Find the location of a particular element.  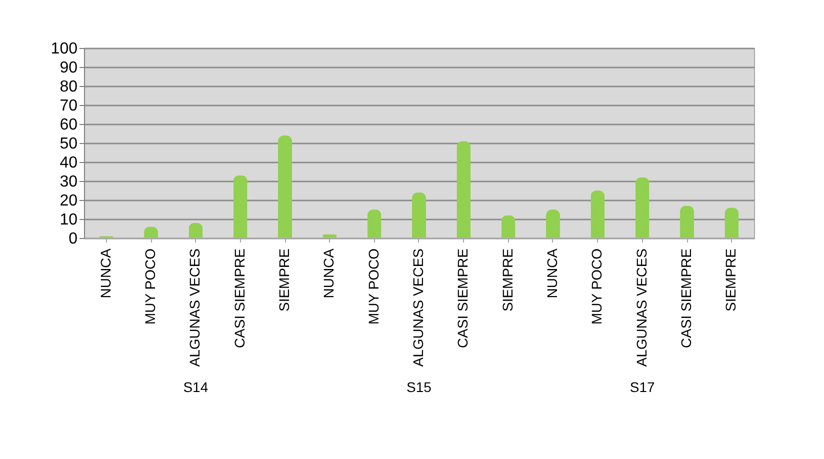

y-tick-label: 10 is located at coordinates (69, 220).